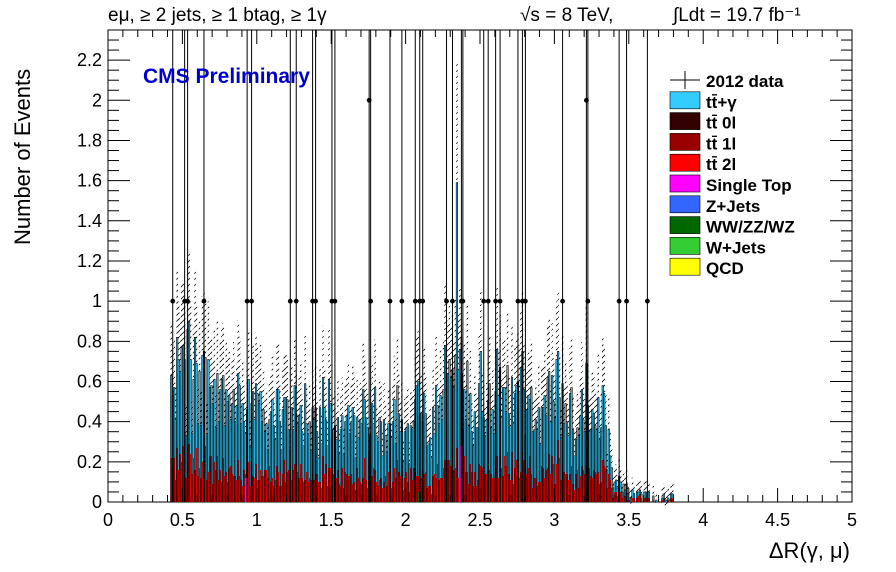 The image size is (896, 572). What do you see at coordinates (736, 15) in the screenshot?
I see `luminosity-label: ∫Ldt = 19.7 fb⁻¹` at bounding box center [736, 15].